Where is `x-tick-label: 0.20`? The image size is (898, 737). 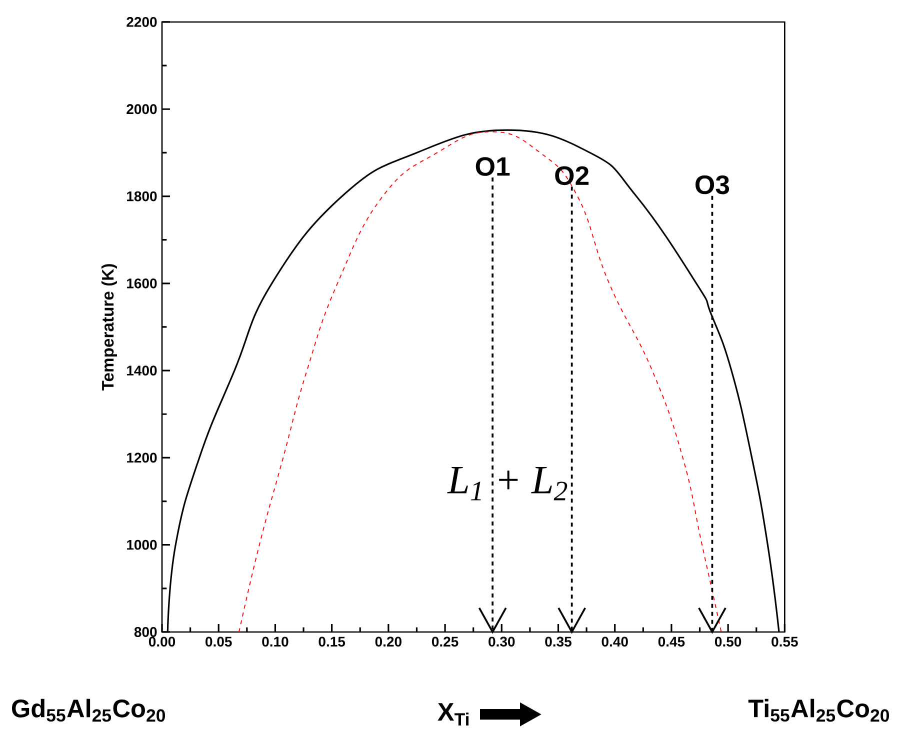 x-tick-label: 0.20 is located at coordinates (388, 641).